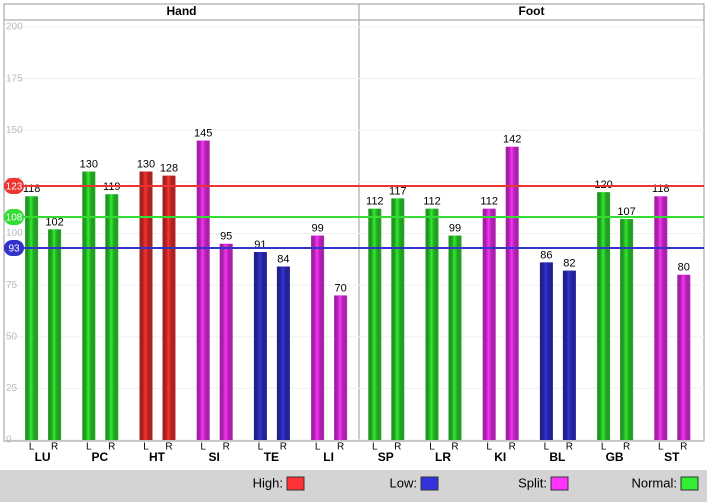  Describe the element at coordinates (386, 457) in the screenshot. I see `category-label: SP` at that location.